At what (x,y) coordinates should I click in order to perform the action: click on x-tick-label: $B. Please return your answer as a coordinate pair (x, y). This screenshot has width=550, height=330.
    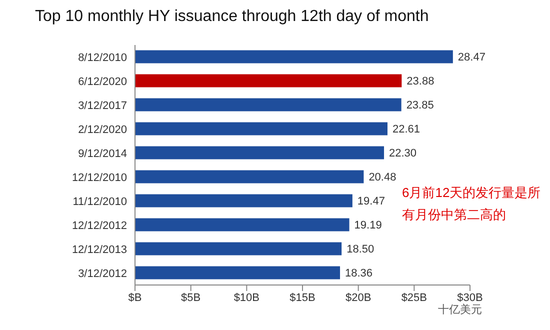
    Looking at the image, I should click on (135, 298).